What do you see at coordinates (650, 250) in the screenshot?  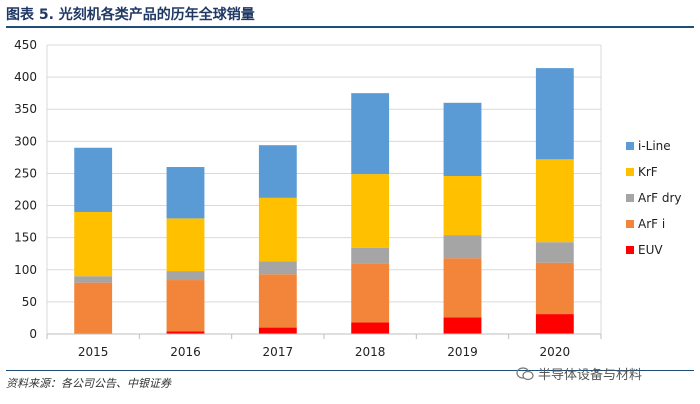 I see `legend-label: EUV` at bounding box center [650, 250].